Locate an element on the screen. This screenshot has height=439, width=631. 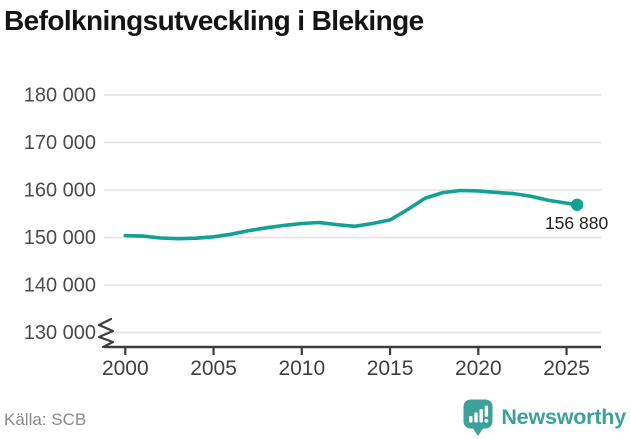
y-tick-label: 130 000 is located at coordinates (60, 333).